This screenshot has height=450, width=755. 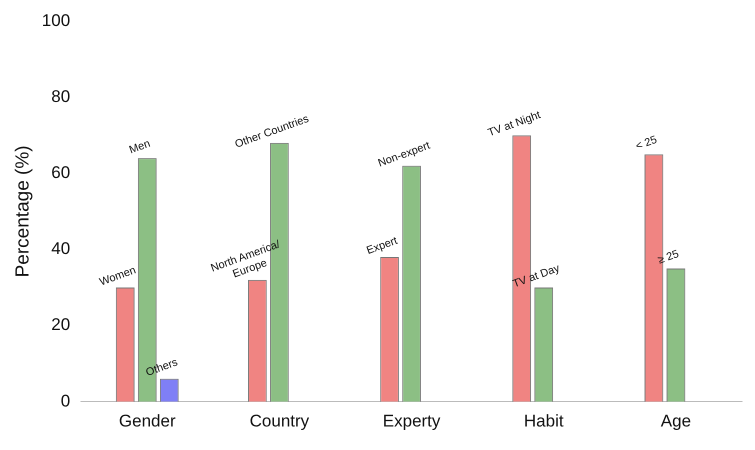 I want to click on x-tick-label: Gender, so click(x=147, y=420).